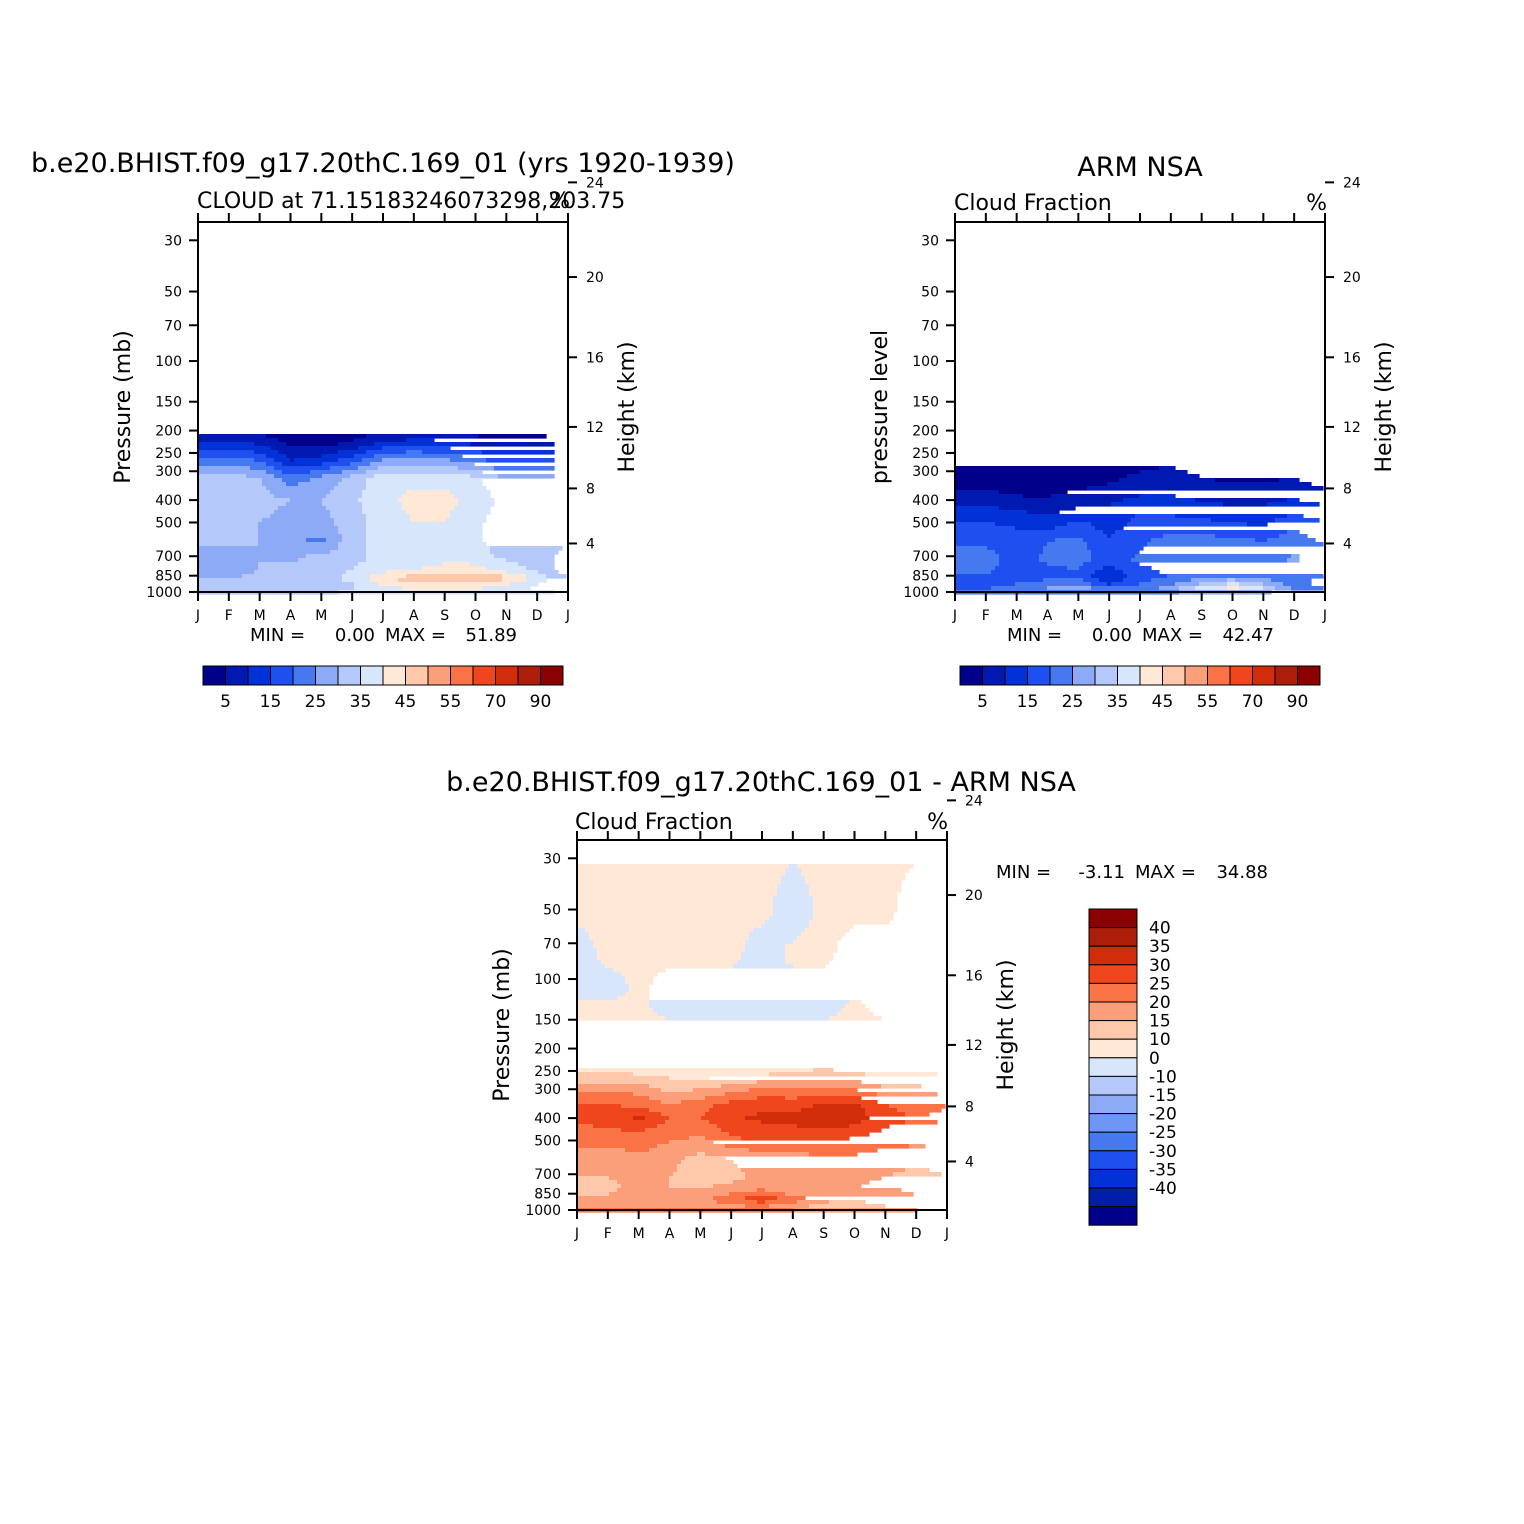 The height and width of the screenshot is (1524, 1524). Describe the element at coordinates (1101, 872) in the screenshot. I see `panel-diff-min-value: -3.11` at that location.